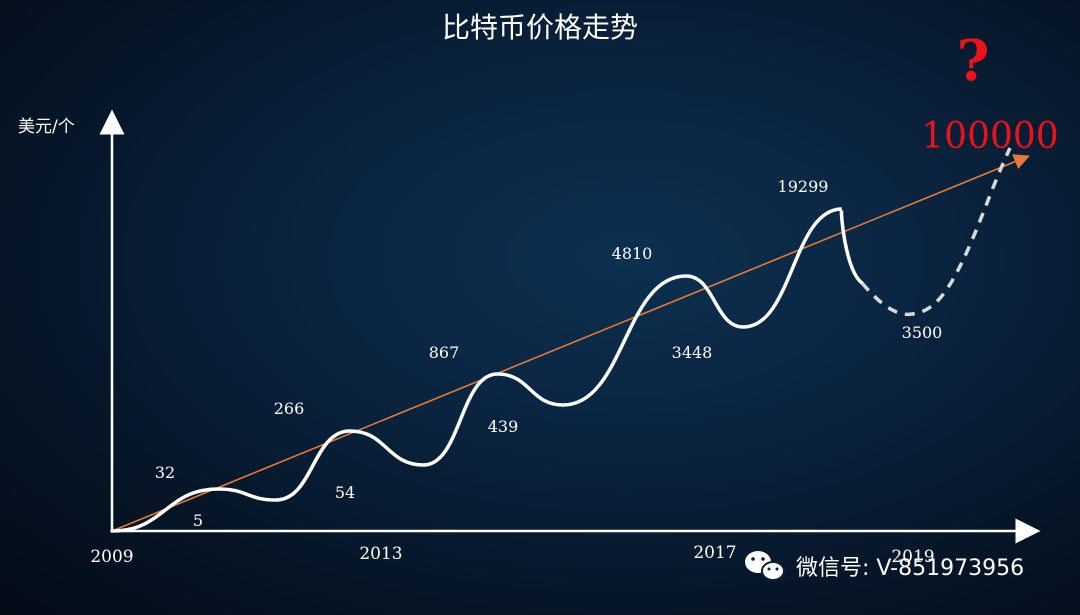 Image resolution: width=1080 pixels, height=615 pixels. I want to click on x-tick-2017: 2017, so click(714, 553).